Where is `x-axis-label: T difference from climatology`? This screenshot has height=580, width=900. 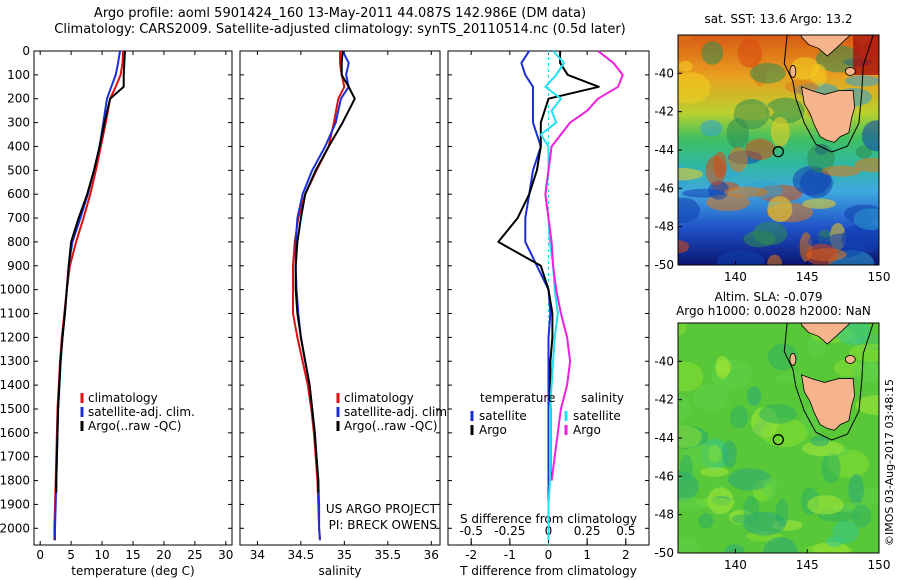 x-axis-label: T difference from climatology is located at coordinates (548, 571).